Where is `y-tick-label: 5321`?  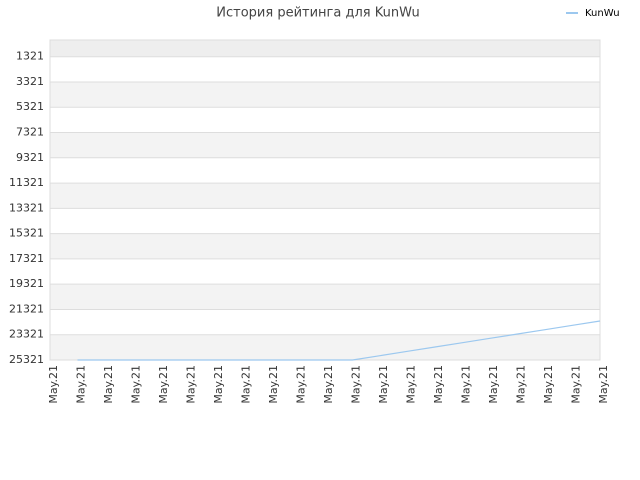 y-tick-label: 5321 is located at coordinates (30, 106).